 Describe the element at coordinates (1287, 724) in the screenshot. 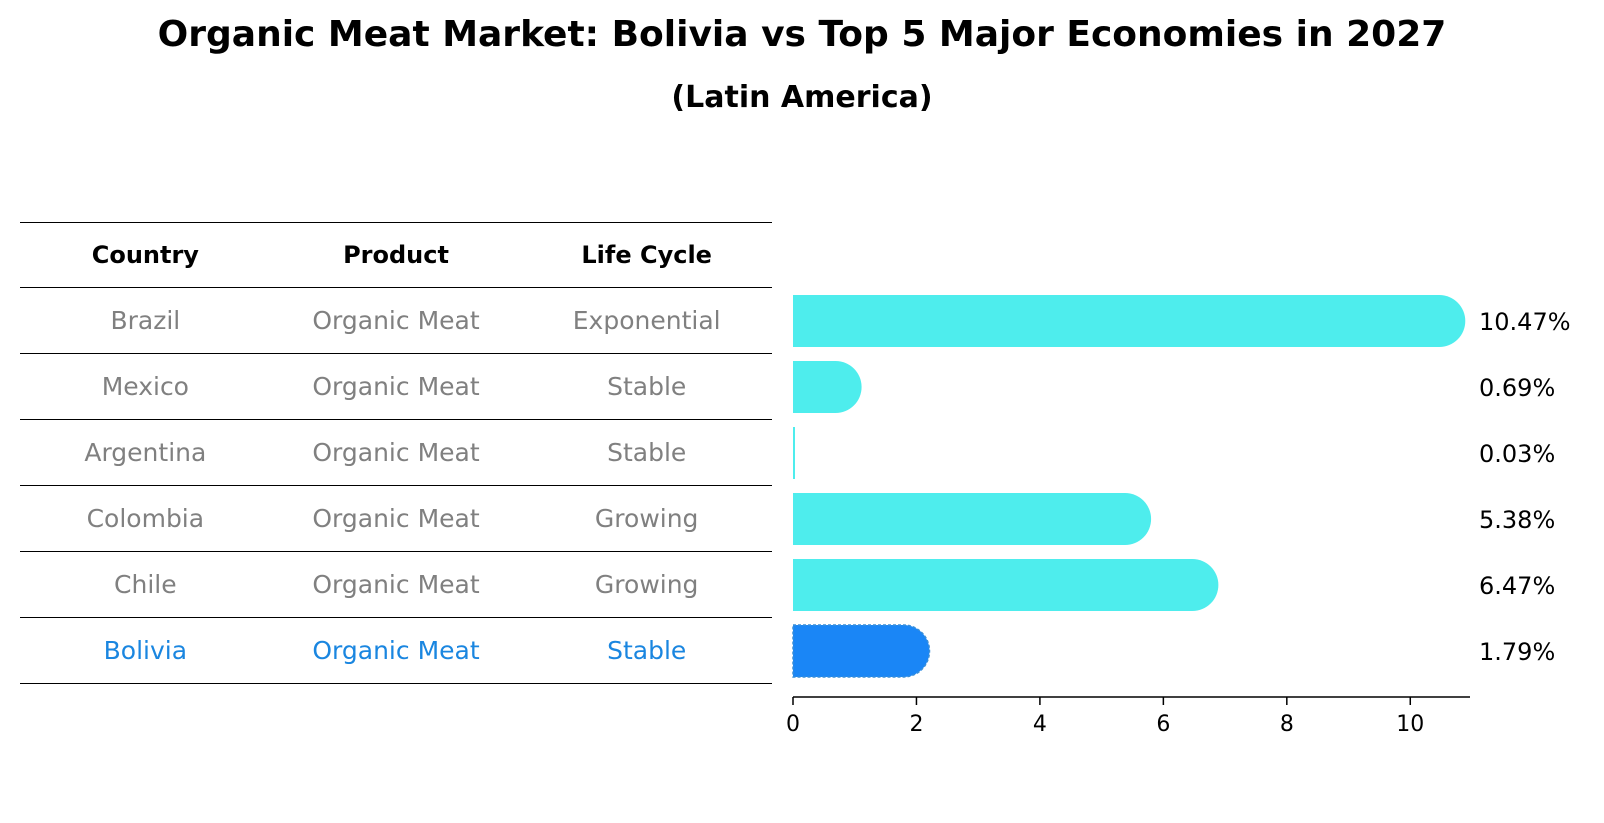

I see `x-tick-label: 8` at that location.